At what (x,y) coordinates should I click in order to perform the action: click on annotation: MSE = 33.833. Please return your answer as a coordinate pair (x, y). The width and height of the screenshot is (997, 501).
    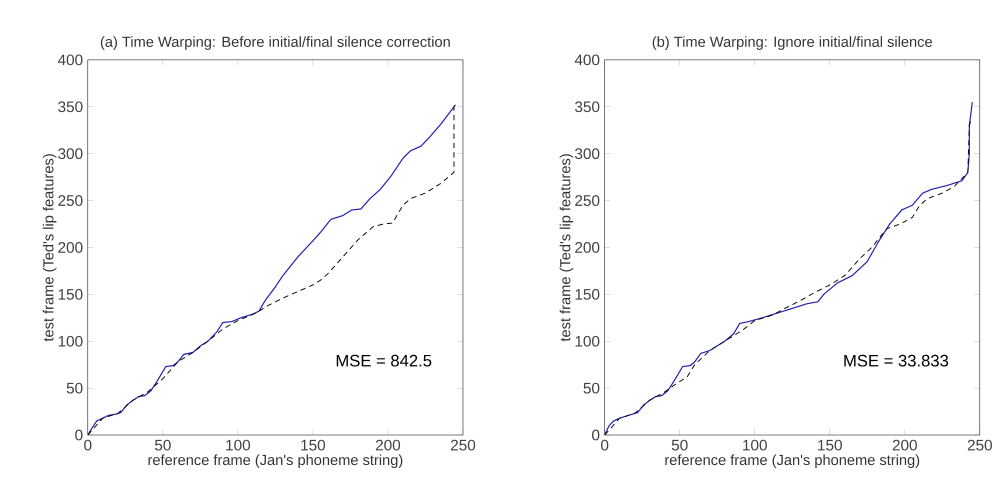
    Looking at the image, I should click on (896, 360).